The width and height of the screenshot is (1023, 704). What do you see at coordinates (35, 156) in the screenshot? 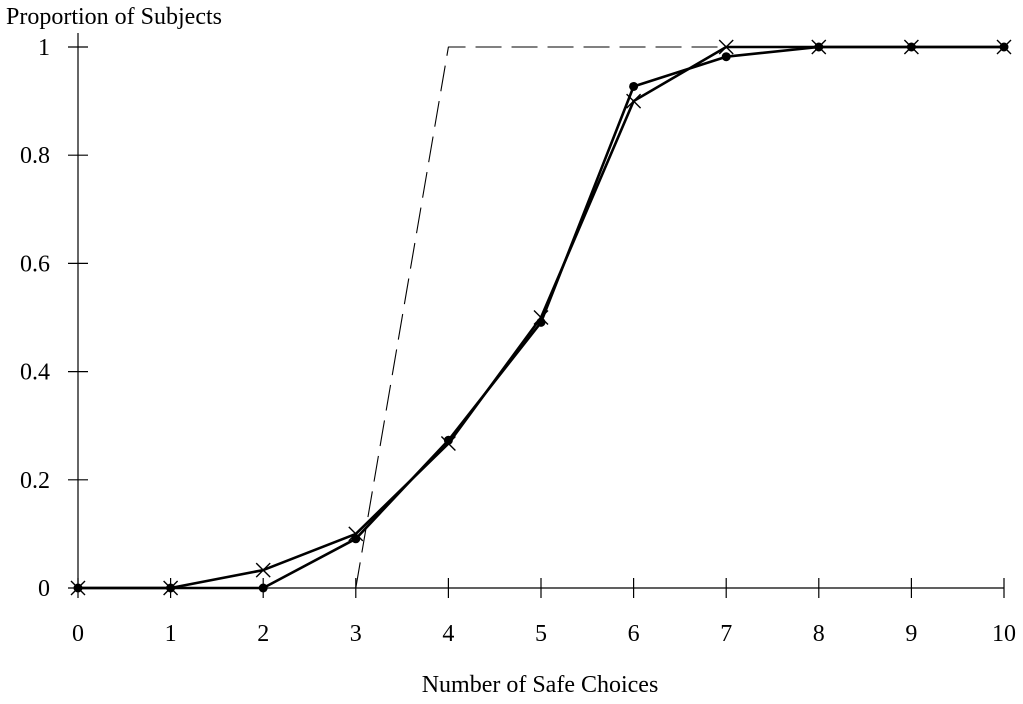
I see `y-tick-label-4: 0.8` at bounding box center [35, 156].